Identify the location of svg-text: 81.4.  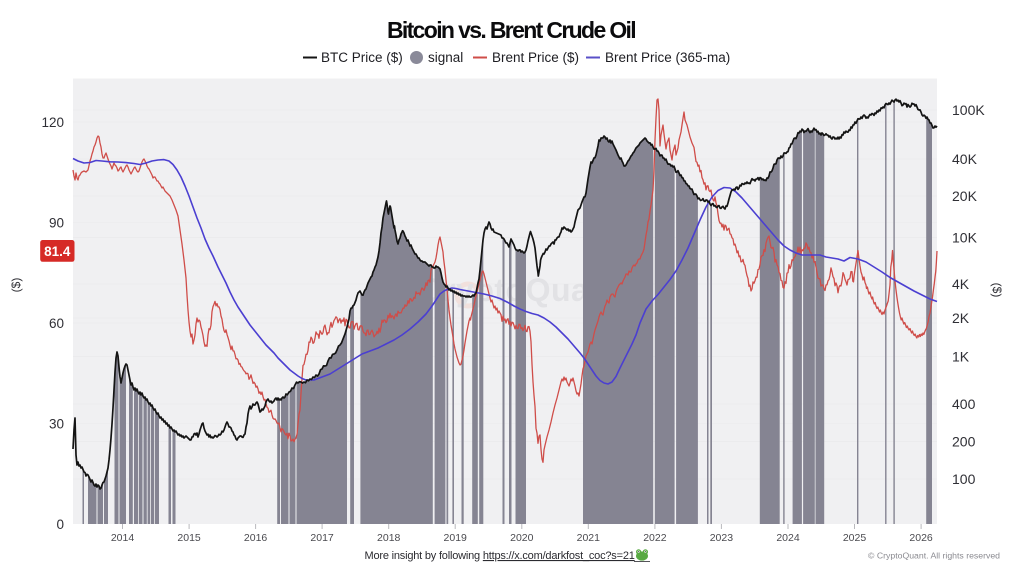
(57, 251).